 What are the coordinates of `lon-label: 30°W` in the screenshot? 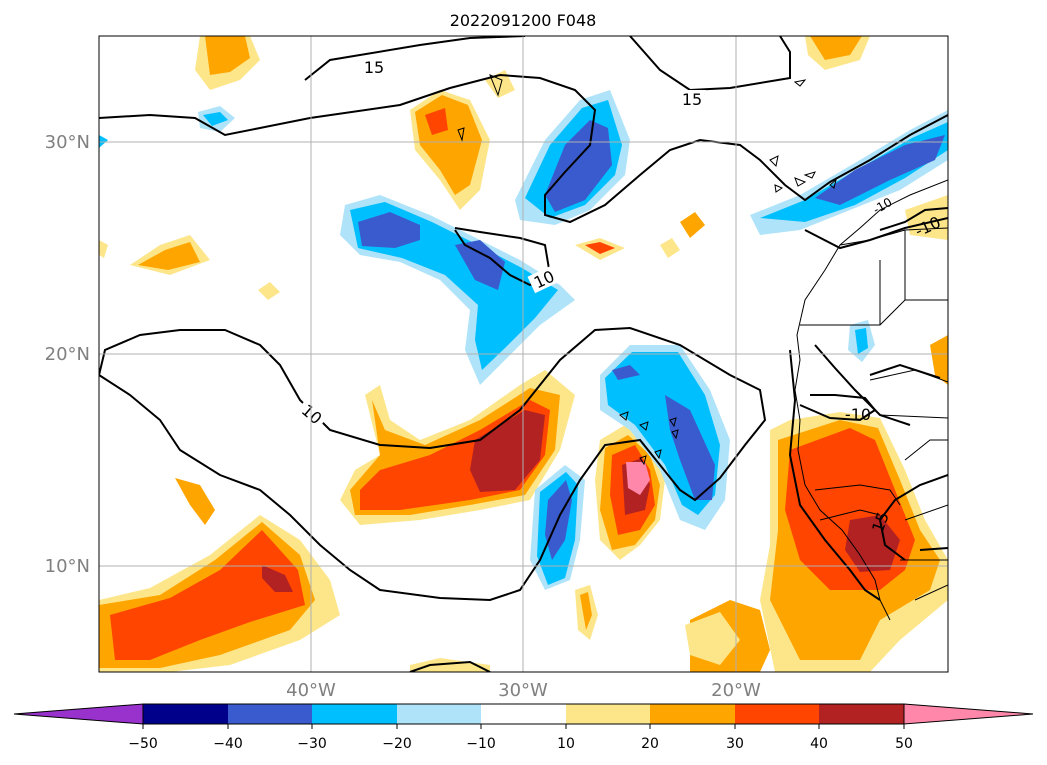 It's located at (523, 690).